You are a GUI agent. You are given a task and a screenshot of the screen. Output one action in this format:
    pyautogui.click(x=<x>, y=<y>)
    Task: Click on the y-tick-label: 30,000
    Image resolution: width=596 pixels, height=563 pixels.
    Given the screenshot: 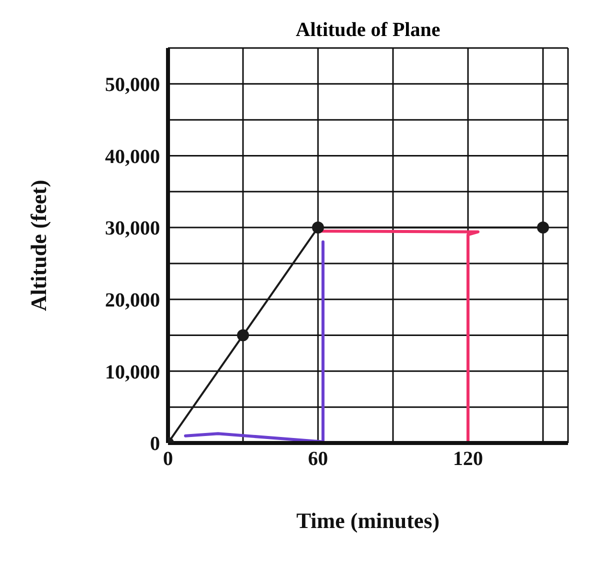 What is the action you would take?
    pyautogui.click(x=132, y=229)
    